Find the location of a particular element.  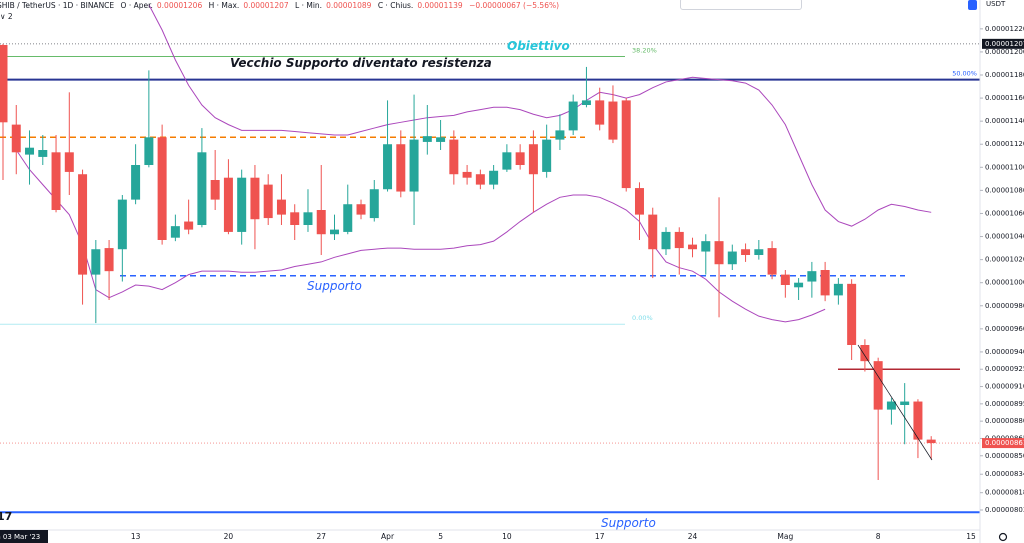

x-tick-label: 20 is located at coordinates (229, 536).